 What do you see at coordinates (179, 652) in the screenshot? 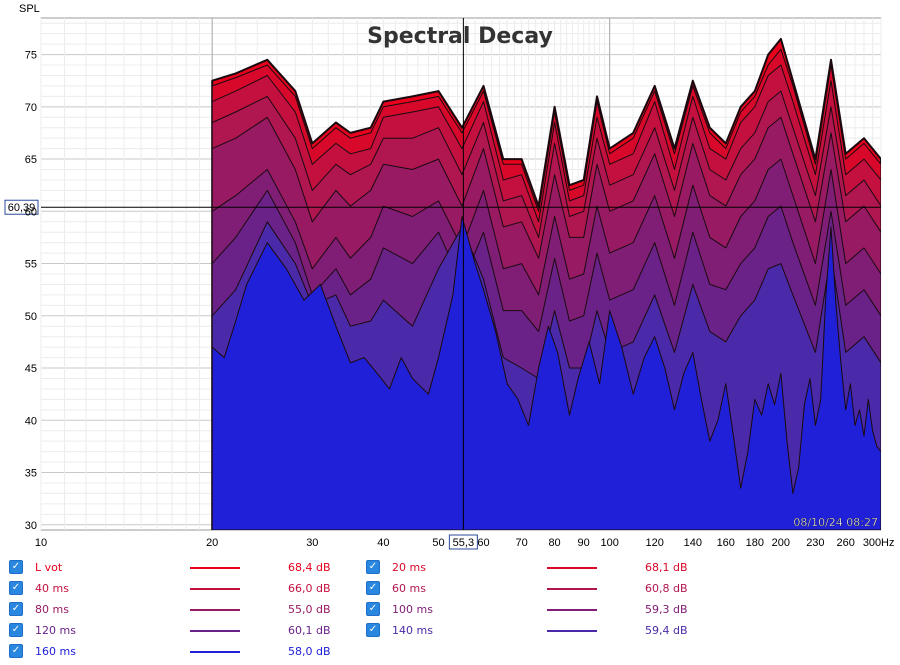
I see `legend-item: ✓ 160 ms 58,0 dB` at bounding box center [179, 652].